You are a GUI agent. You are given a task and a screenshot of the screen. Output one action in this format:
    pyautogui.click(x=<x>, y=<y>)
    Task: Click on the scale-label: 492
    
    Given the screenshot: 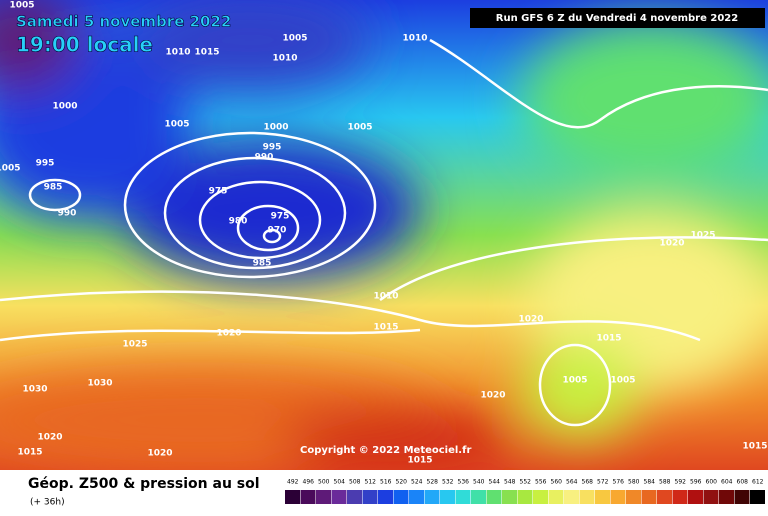 What is the action you would take?
    pyautogui.click(x=293, y=482)
    